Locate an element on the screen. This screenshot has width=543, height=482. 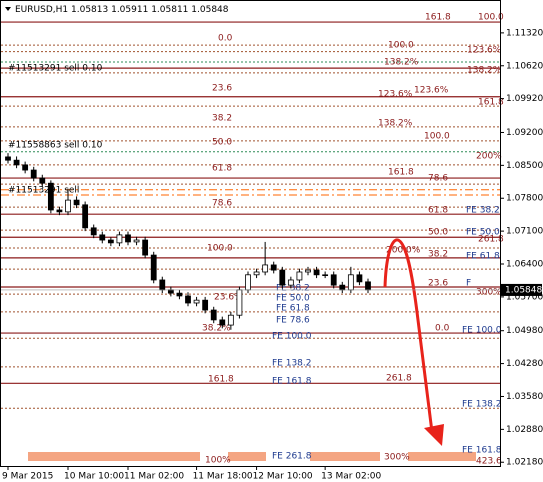
y-tick-label: 1.09200 is located at coordinates (524, 133).